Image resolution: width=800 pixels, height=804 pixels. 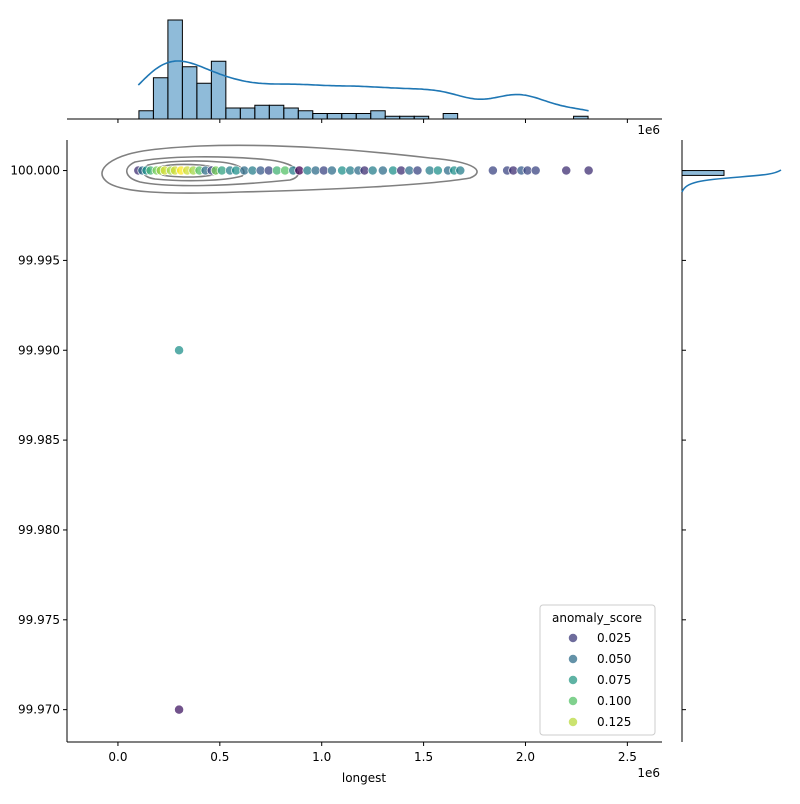 I want to click on x-tick-label: 2.5, so click(x=627, y=757).